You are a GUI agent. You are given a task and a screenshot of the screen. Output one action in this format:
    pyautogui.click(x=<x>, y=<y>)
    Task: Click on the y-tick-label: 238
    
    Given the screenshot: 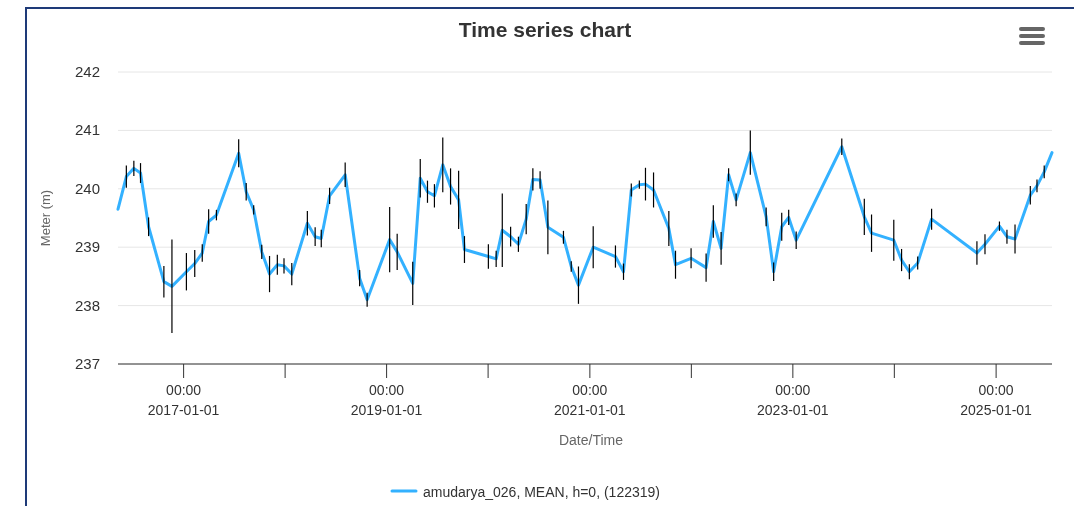 What is the action you would take?
    pyautogui.click(x=87, y=305)
    